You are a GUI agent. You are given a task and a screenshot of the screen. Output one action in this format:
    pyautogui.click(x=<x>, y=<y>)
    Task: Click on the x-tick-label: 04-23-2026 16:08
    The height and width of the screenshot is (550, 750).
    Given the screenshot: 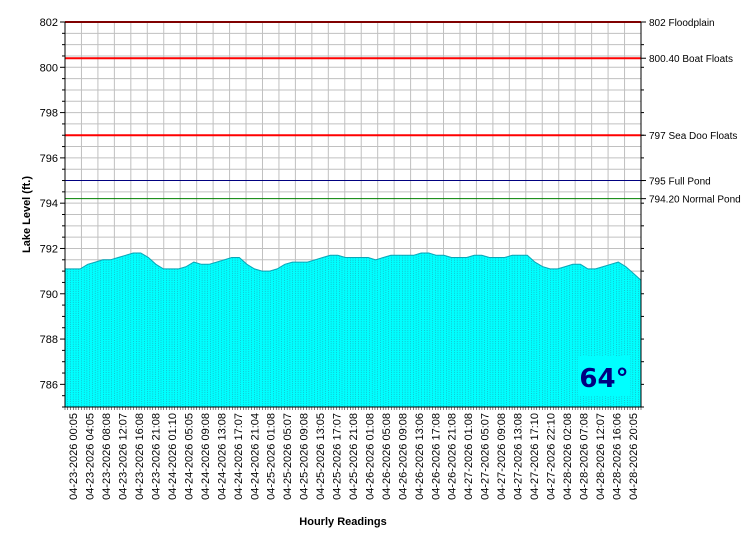 What is the action you would take?
    pyautogui.click(x=140, y=456)
    